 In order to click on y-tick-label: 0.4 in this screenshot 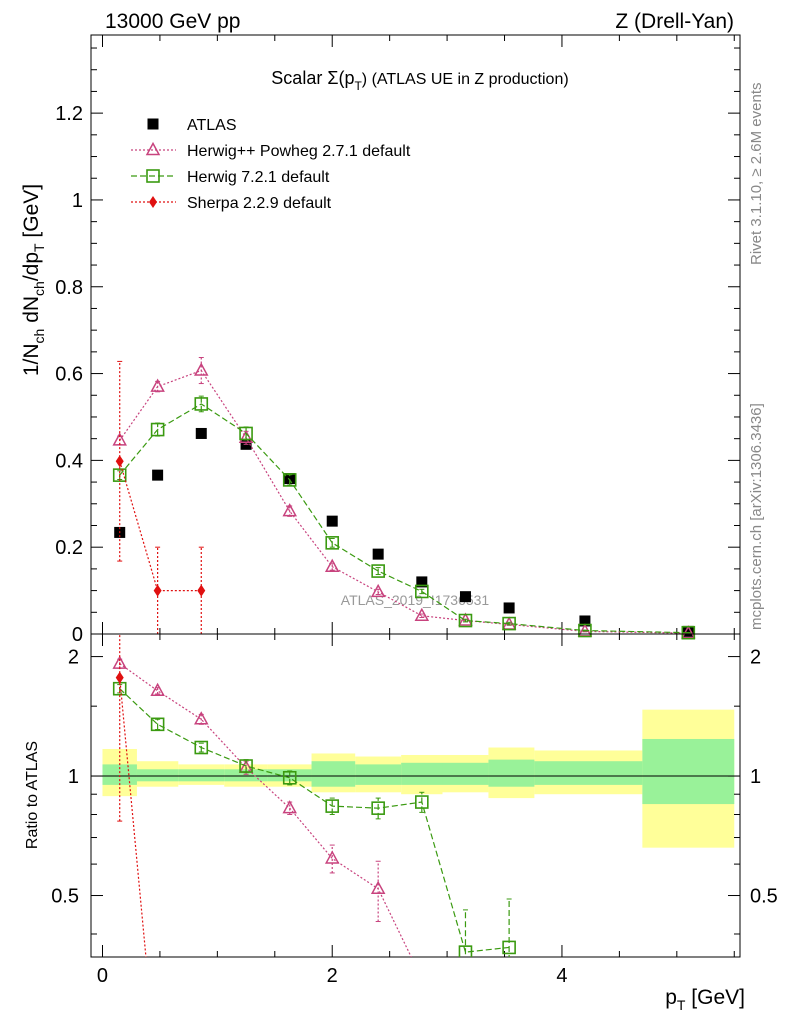, I will do `click(69, 461)`.